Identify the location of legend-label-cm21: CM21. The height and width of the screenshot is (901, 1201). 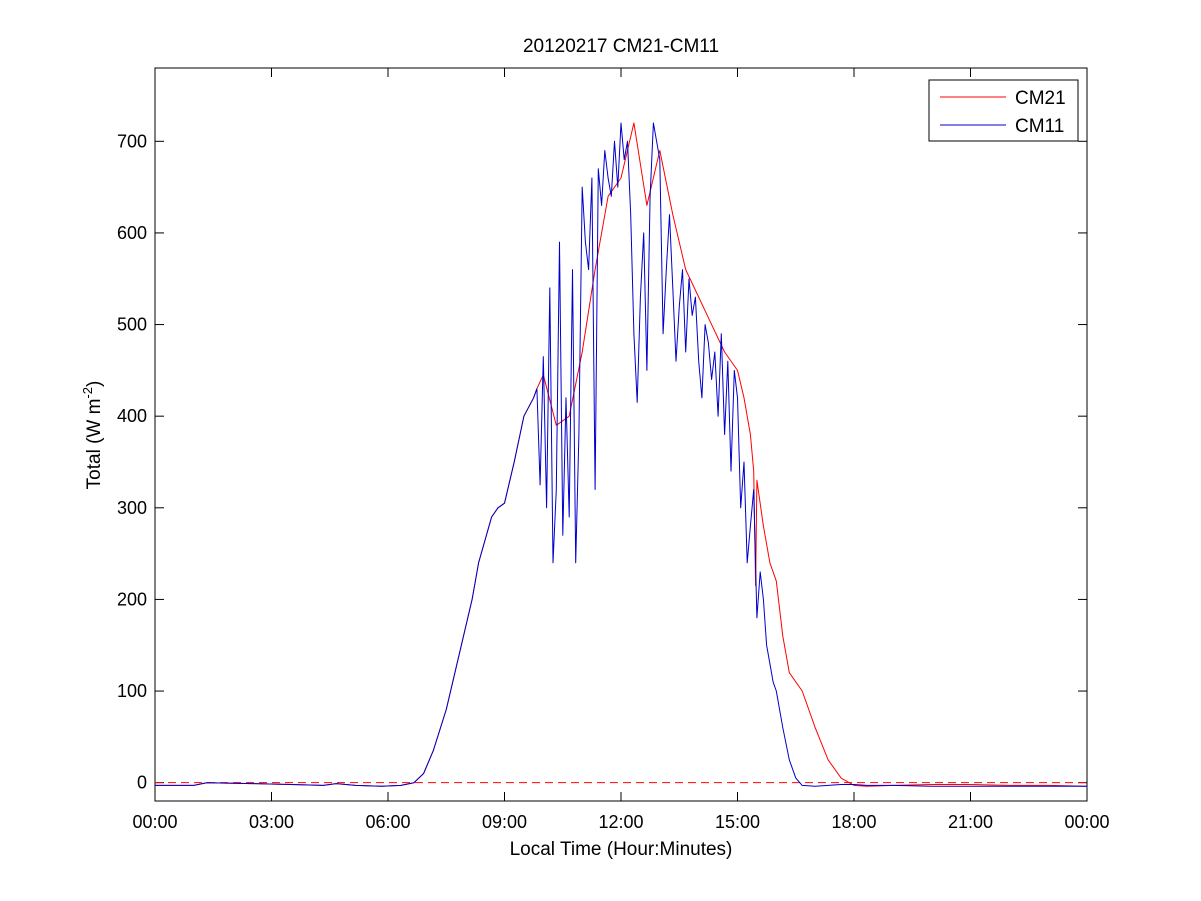
(1040, 98).